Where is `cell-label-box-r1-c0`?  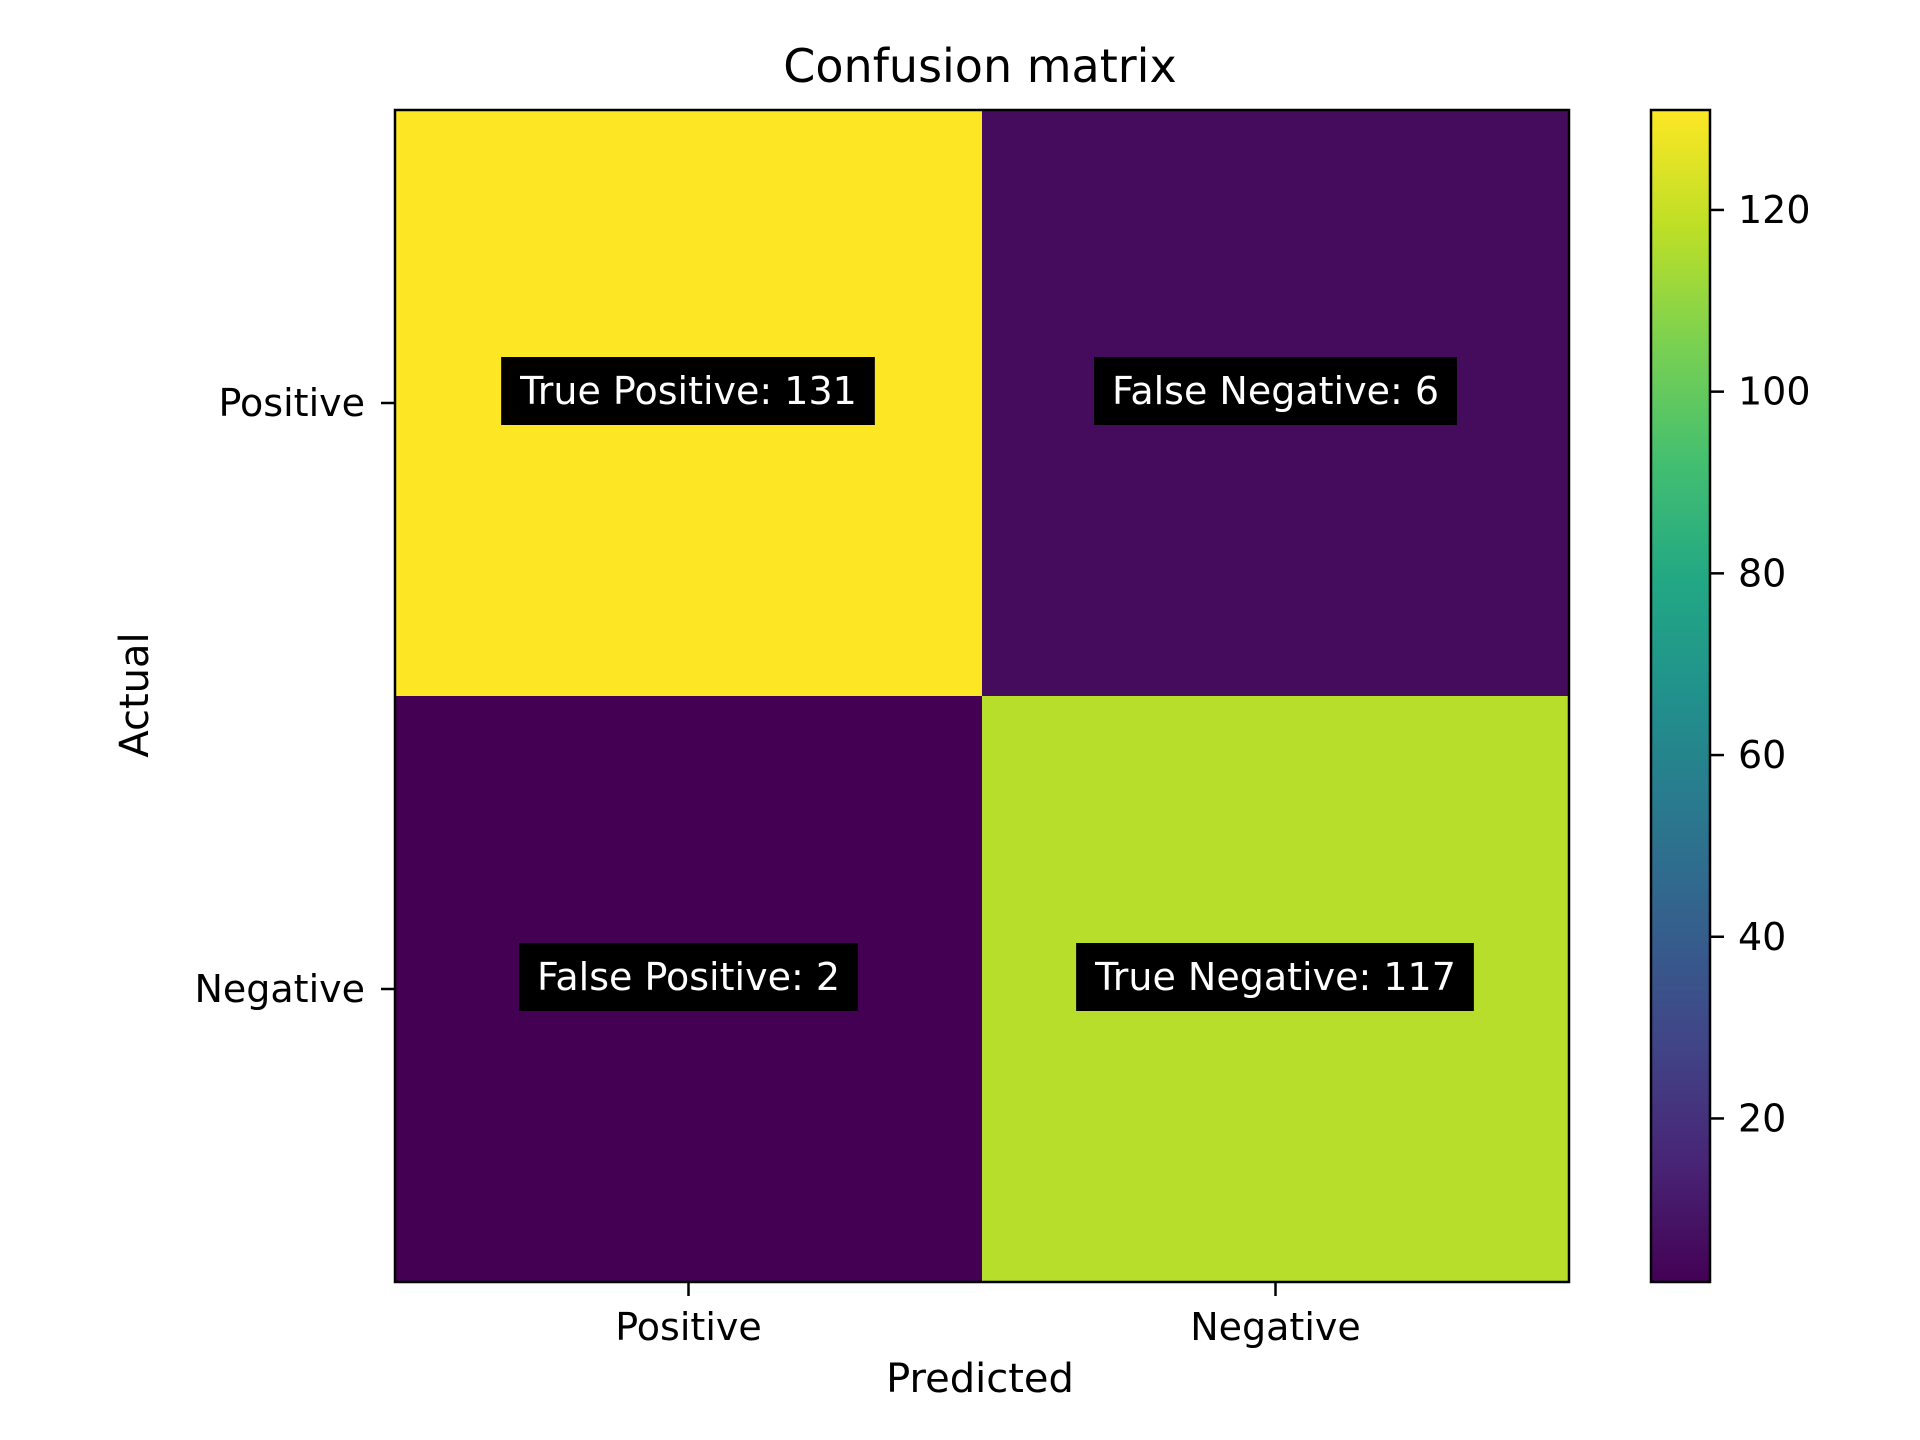
cell-label-box-r1-c0 is located at coordinates (688, 977).